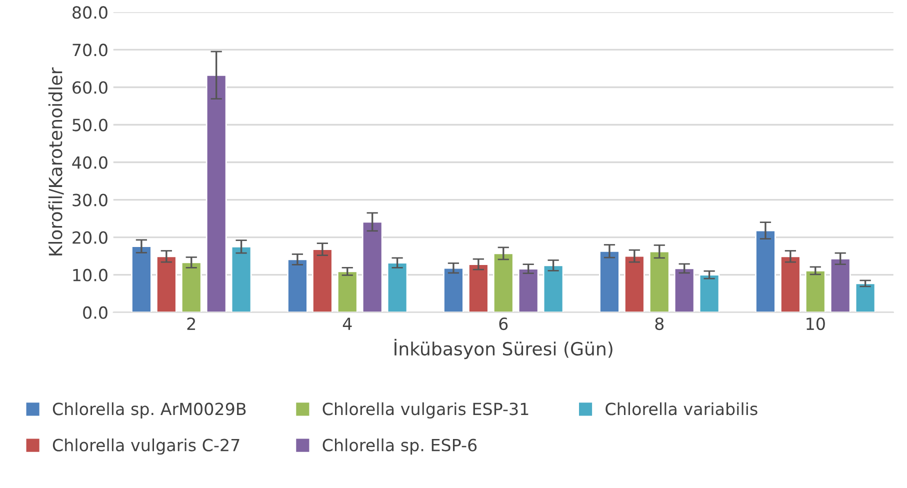 This screenshot has width=907, height=488. I want to click on legend-label: Chlorella sp. ESP-6, so click(399, 446).